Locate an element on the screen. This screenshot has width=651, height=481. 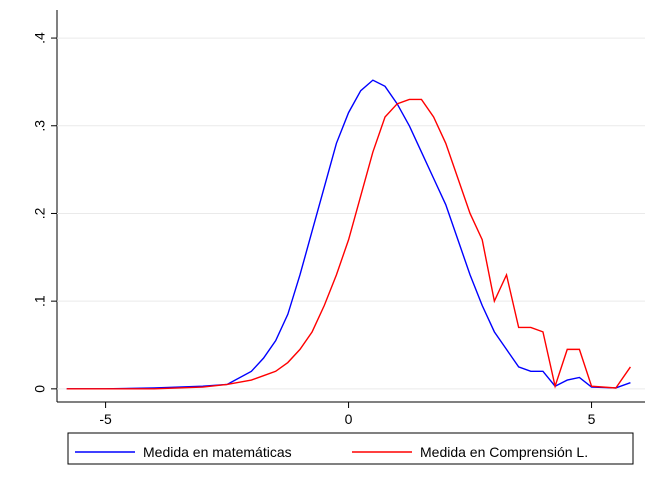
x-tick-label: -5 is located at coordinates (105, 419).